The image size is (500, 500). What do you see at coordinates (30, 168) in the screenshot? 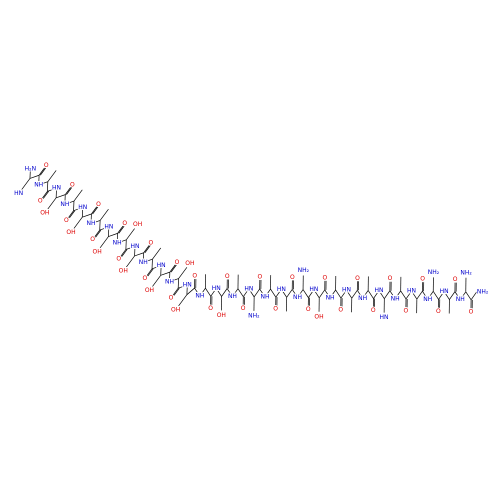
I see `amine-label: H₂N` at bounding box center [30, 168].